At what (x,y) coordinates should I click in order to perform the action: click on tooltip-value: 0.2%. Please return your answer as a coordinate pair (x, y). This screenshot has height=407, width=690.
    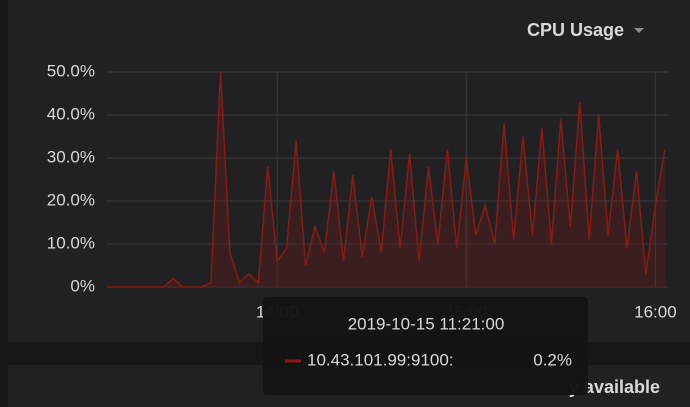
    Looking at the image, I should click on (552, 359).